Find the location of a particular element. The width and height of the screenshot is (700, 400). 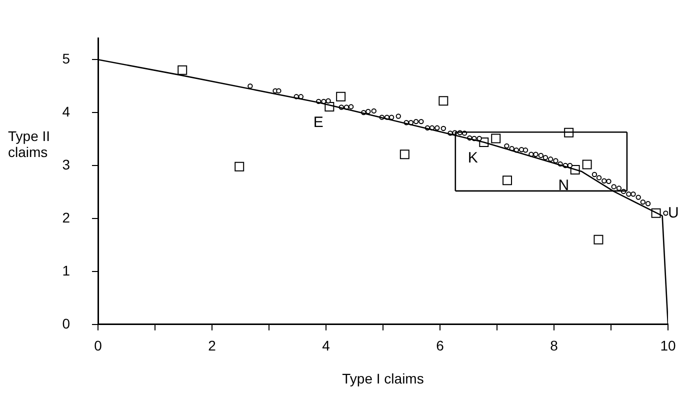

x-tick-label: 4 is located at coordinates (326, 346).